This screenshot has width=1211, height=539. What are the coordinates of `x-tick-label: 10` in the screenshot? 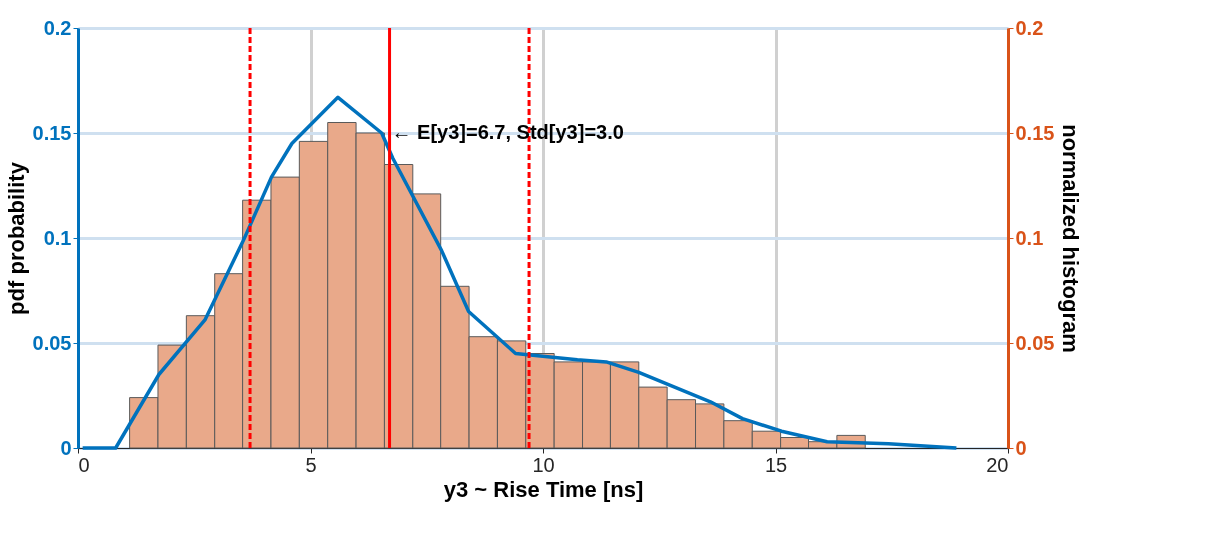 It's located at (543, 464).